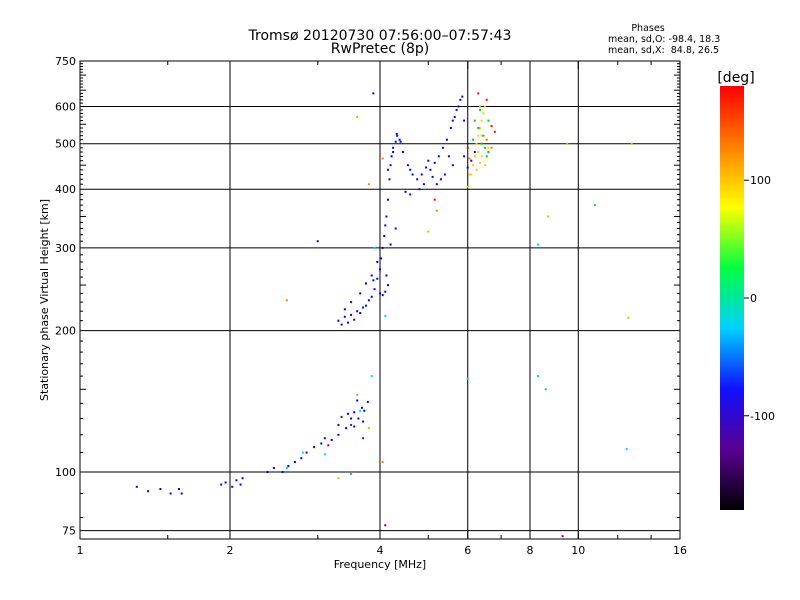 This screenshot has width=800, height=600. I want to click on y-tick-label: 300, so click(65, 248).